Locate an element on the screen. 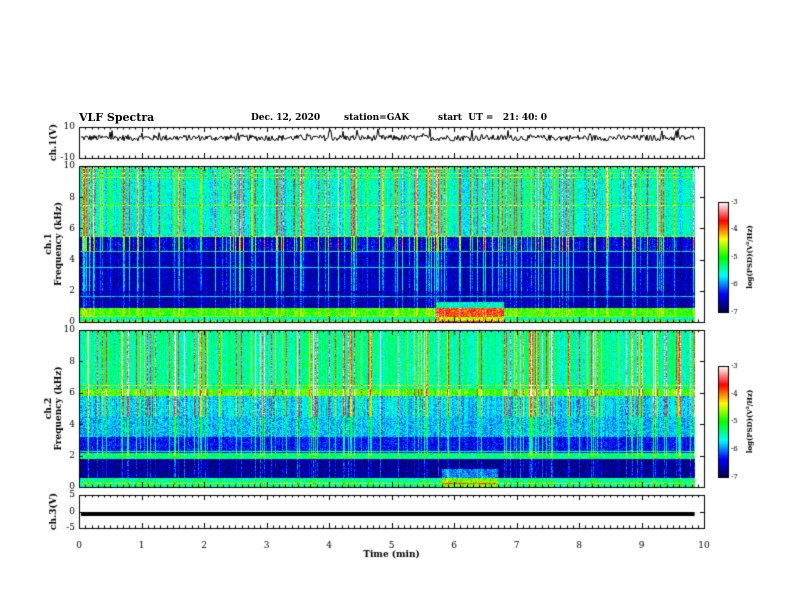  figure-title: VLF Spectra is located at coordinates (117, 117).